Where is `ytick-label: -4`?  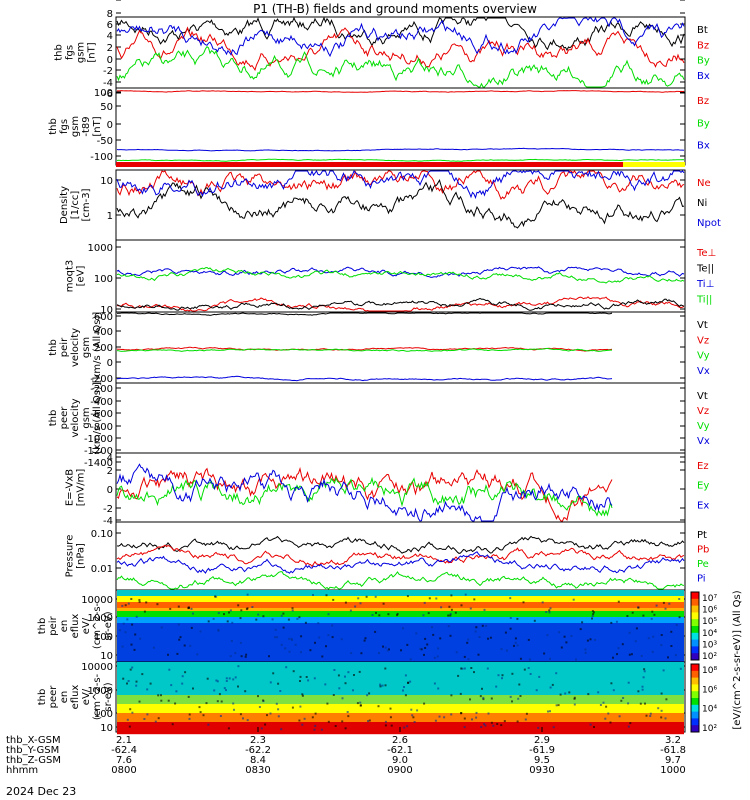
ytick-label: -4 is located at coordinates (108, 83).